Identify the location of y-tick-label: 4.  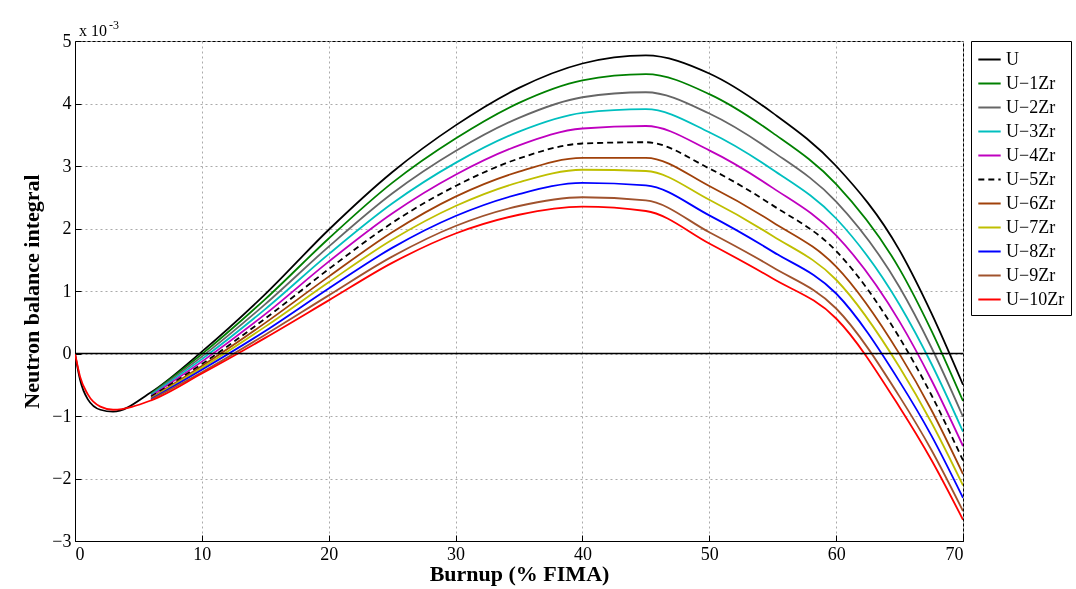
(67, 103).